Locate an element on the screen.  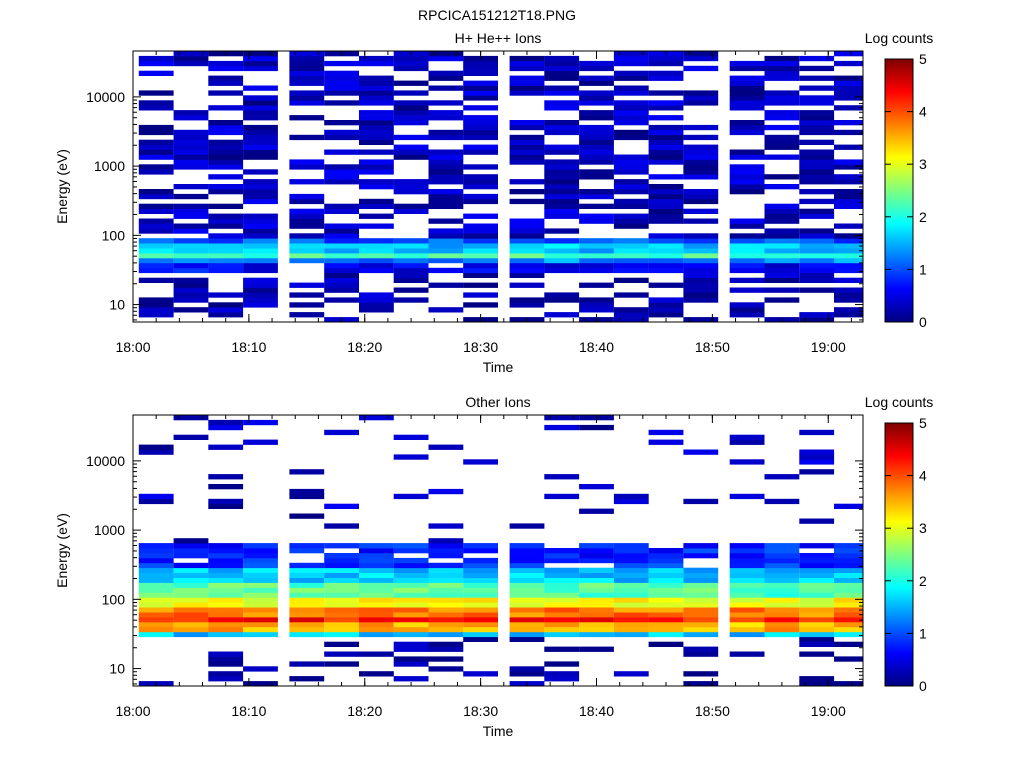
y-tick-label: 10 is located at coordinates (117, 669).